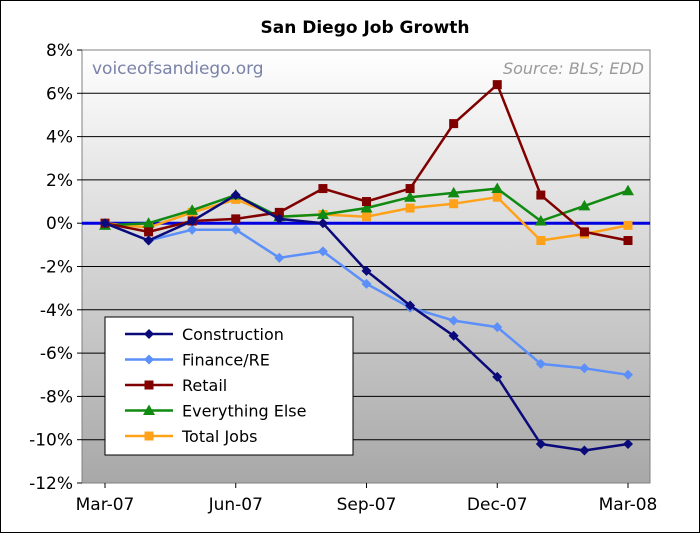 The height and width of the screenshot is (533, 700). What do you see at coordinates (56, 268) in the screenshot?
I see `y-tick-label: -2%` at bounding box center [56, 268].